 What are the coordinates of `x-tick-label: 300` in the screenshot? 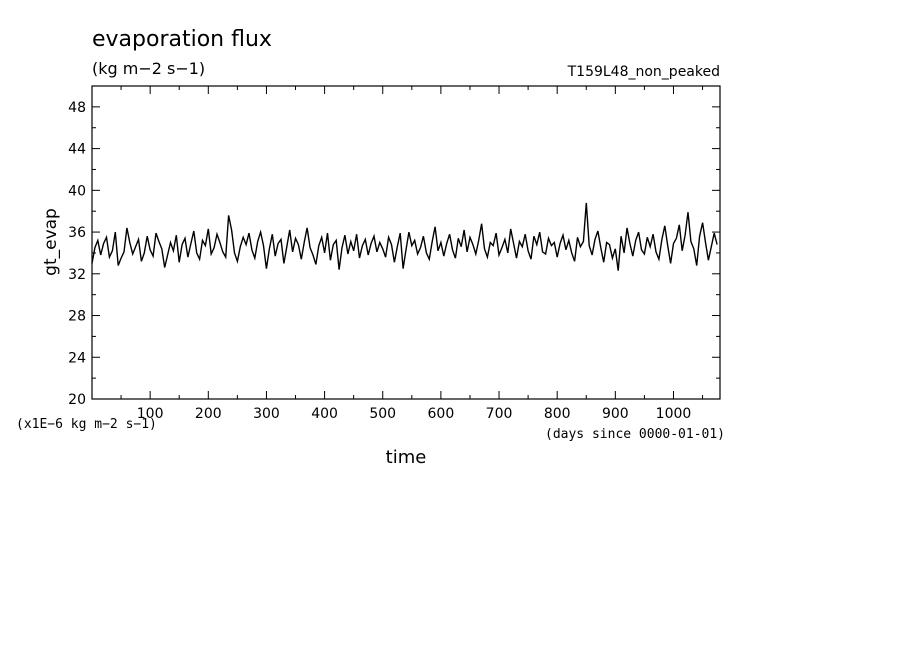 It's located at (266, 414).